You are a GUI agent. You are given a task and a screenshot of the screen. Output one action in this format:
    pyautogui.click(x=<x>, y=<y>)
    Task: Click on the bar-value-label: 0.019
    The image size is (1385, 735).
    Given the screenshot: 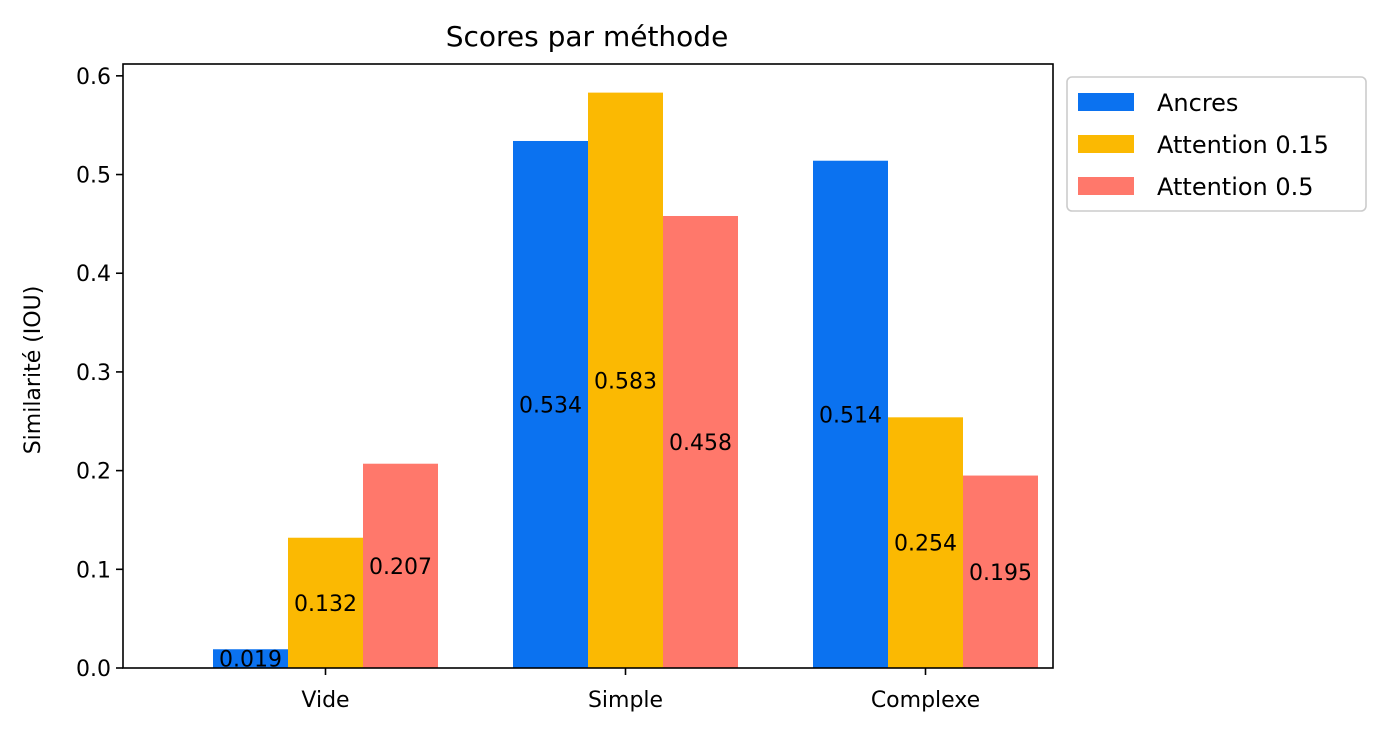 What is the action you would take?
    pyautogui.click(x=250, y=660)
    